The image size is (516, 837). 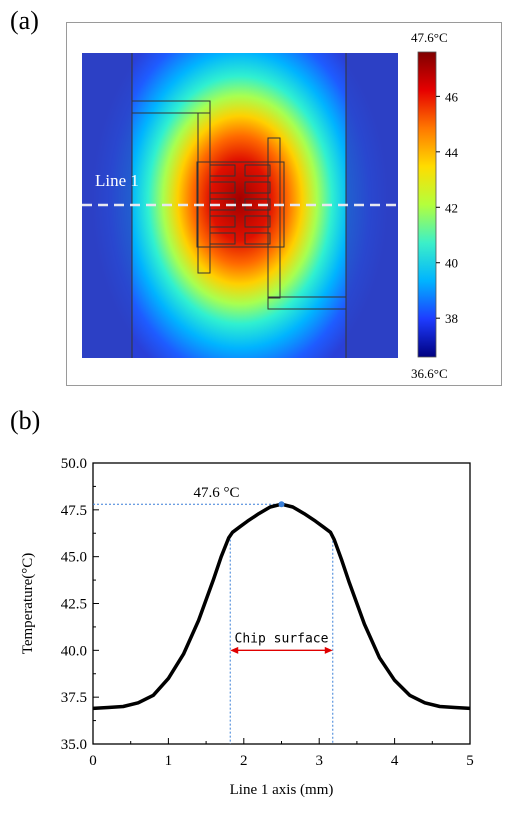 I want to click on panel-label-b: (b), so click(x=25, y=420).